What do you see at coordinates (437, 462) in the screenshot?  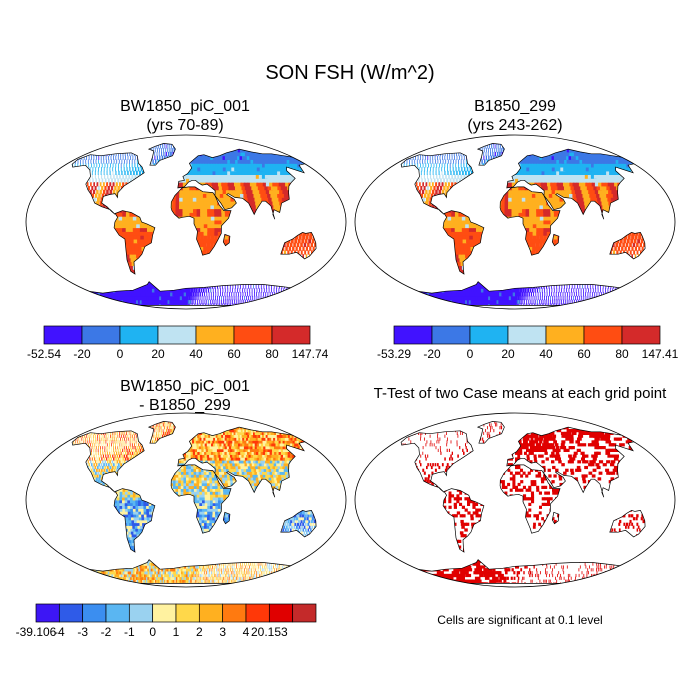 I see `coastline-northAmerica` at bounding box center [437, 462].